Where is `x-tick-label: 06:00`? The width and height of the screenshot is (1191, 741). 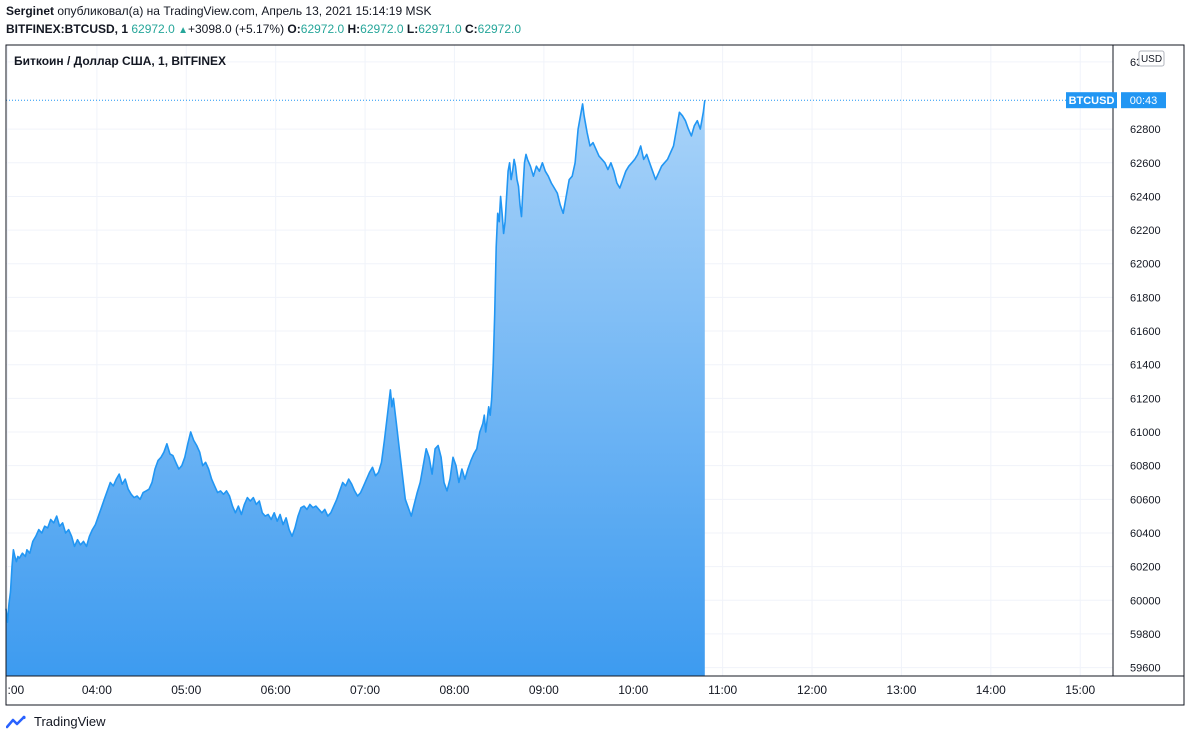
x-tick-label: 06:00 is located at coordinates (276, 690).